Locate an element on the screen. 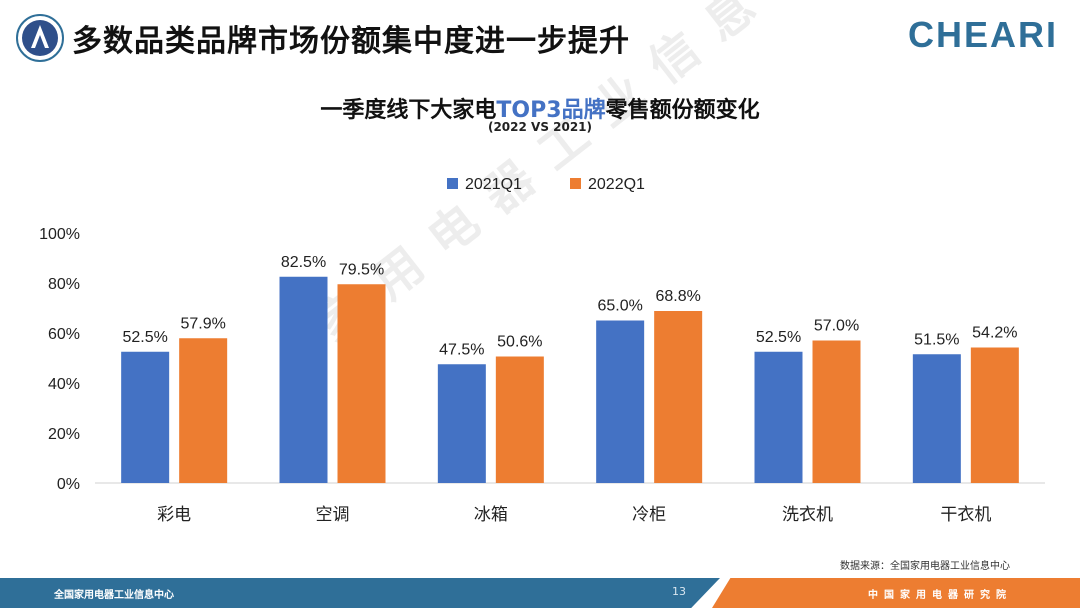  y-tick-label: 60% is located at coordinates (64, 334).